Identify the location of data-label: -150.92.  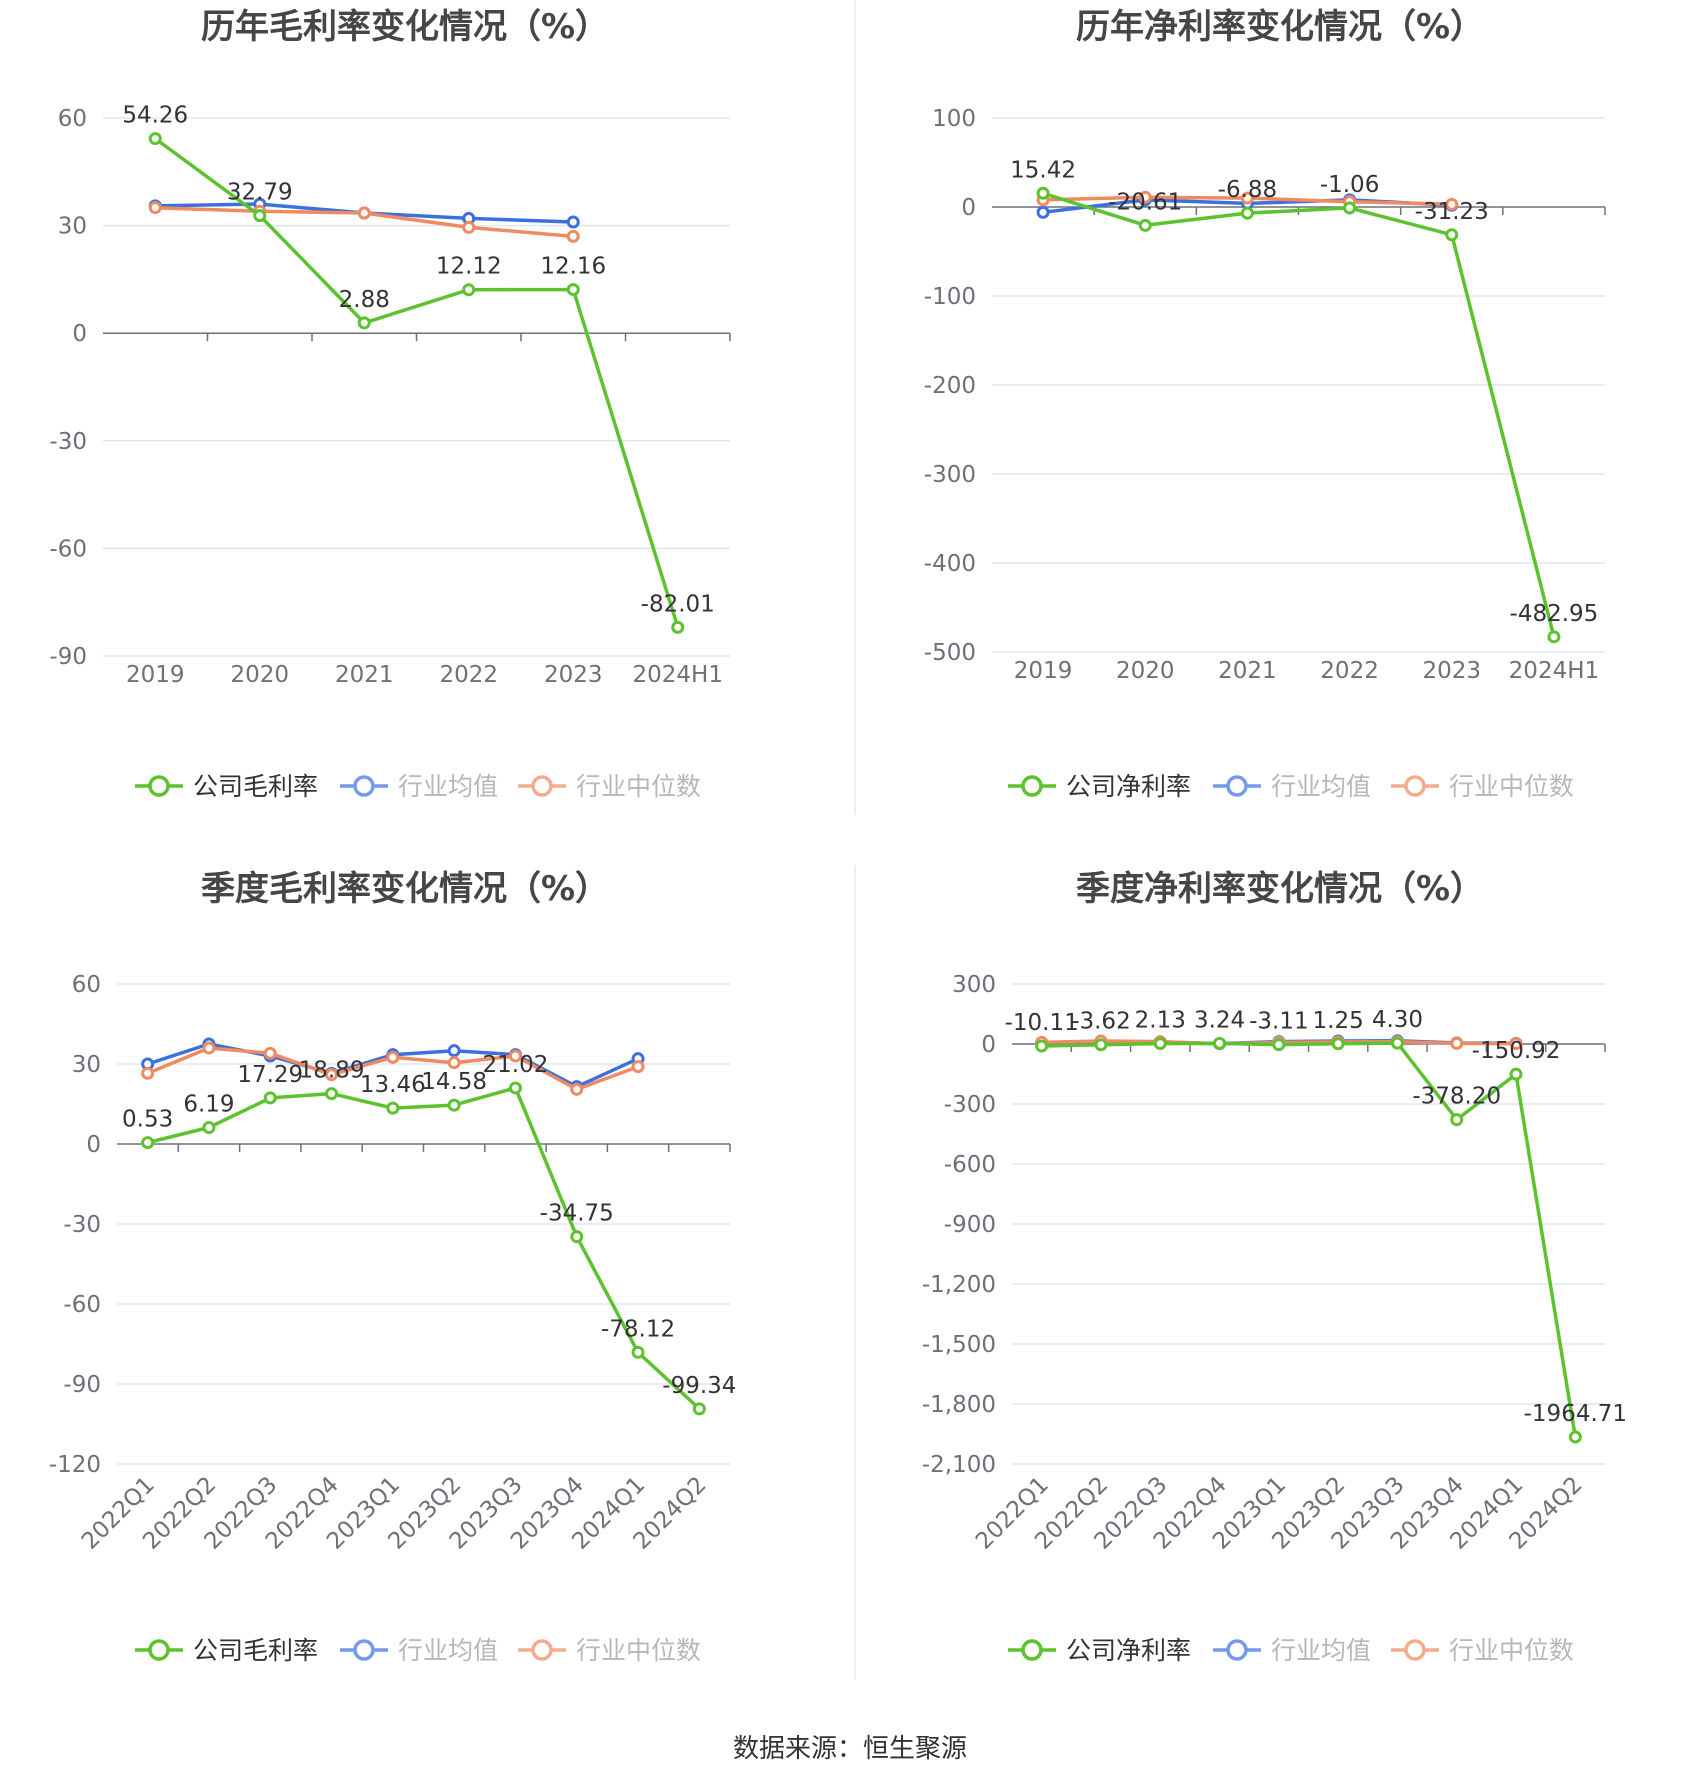
(1516, 1051).